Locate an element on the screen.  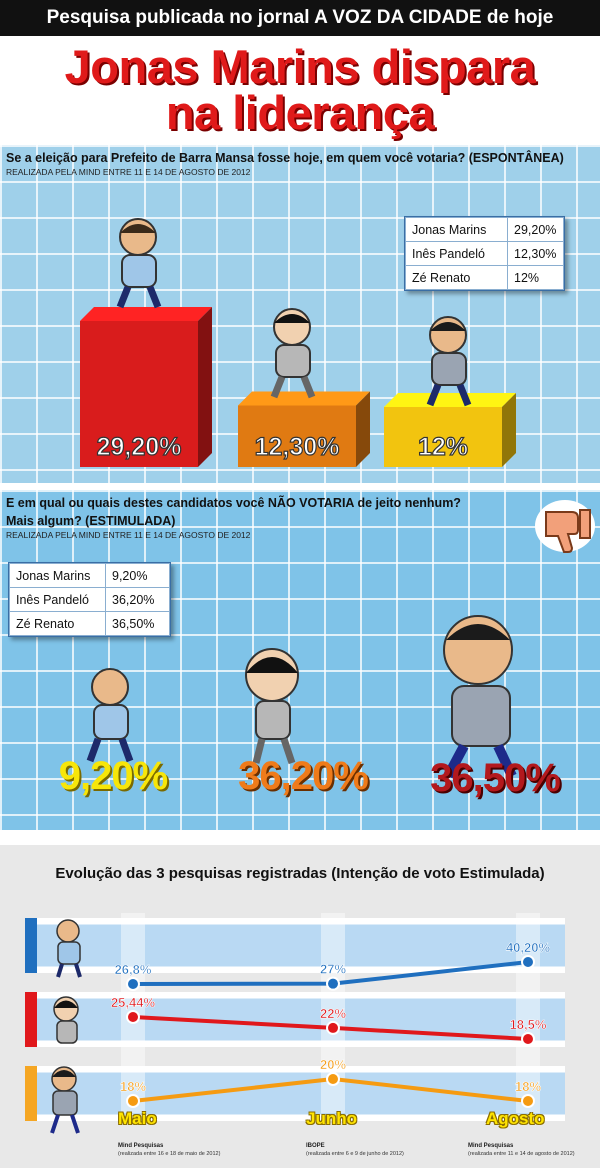
table-row: Zé Renato 12% is located at coordinates (484, 277).